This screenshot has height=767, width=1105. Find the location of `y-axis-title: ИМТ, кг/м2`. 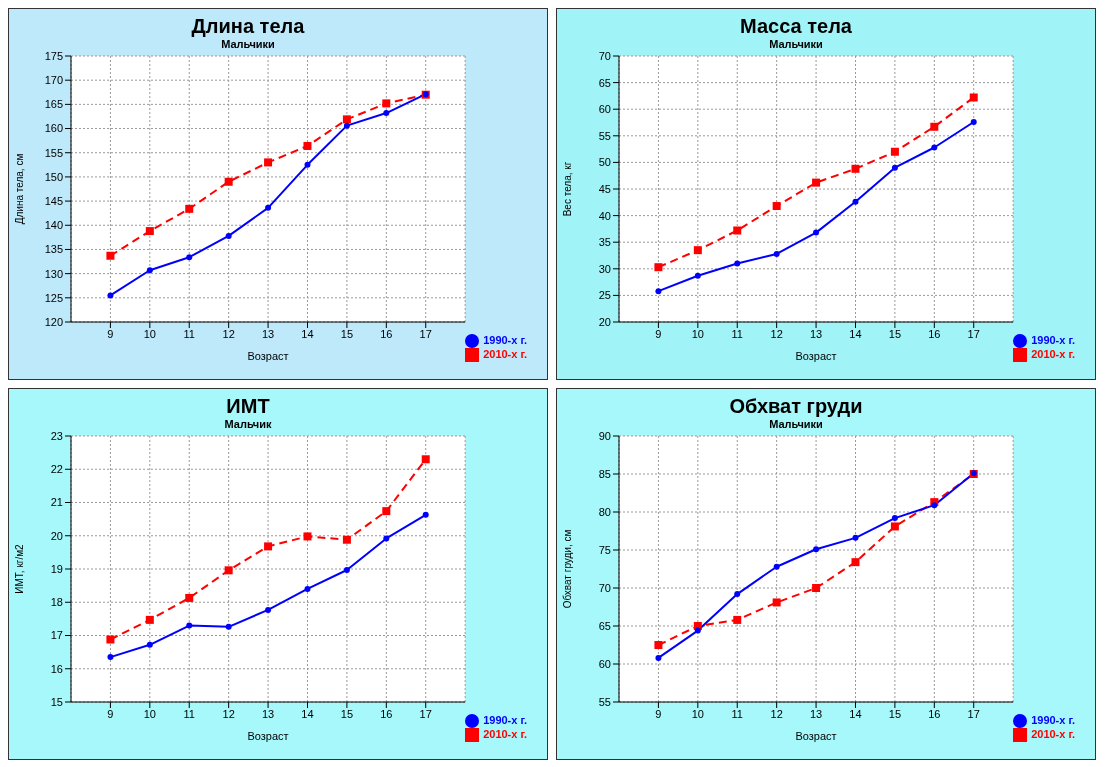

y-axis-title: ИМТ, кг/м2 is located at coordinates (19, 568).